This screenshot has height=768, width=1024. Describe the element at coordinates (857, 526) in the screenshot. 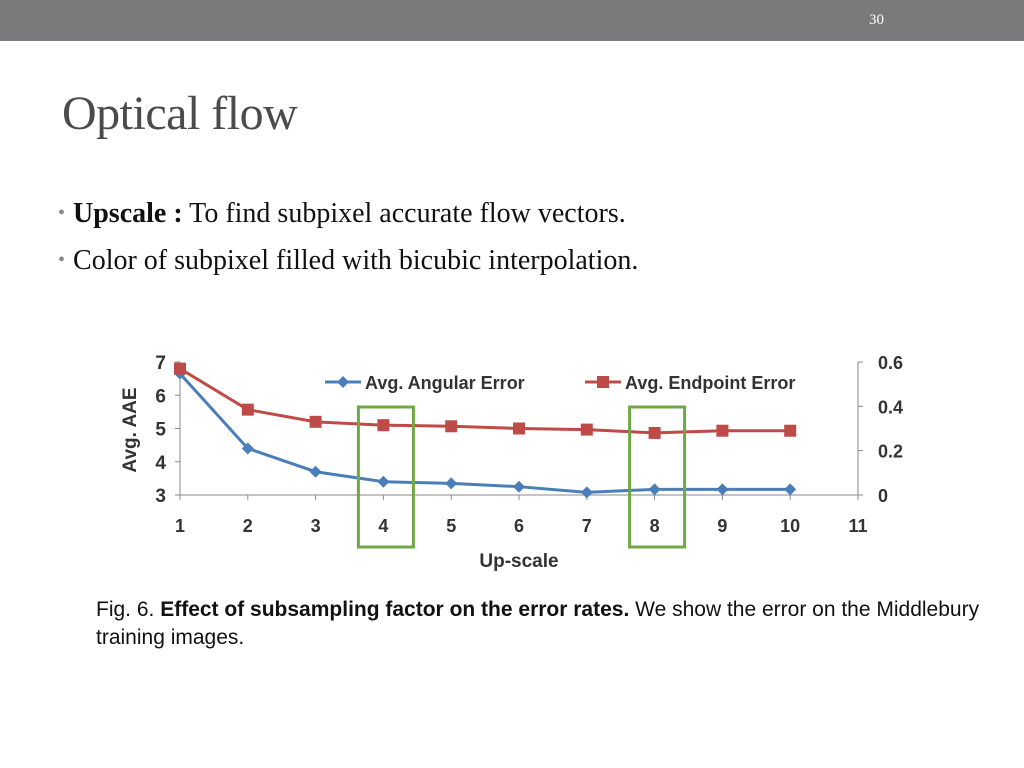

I see `x-tick-label: 11` at that location.